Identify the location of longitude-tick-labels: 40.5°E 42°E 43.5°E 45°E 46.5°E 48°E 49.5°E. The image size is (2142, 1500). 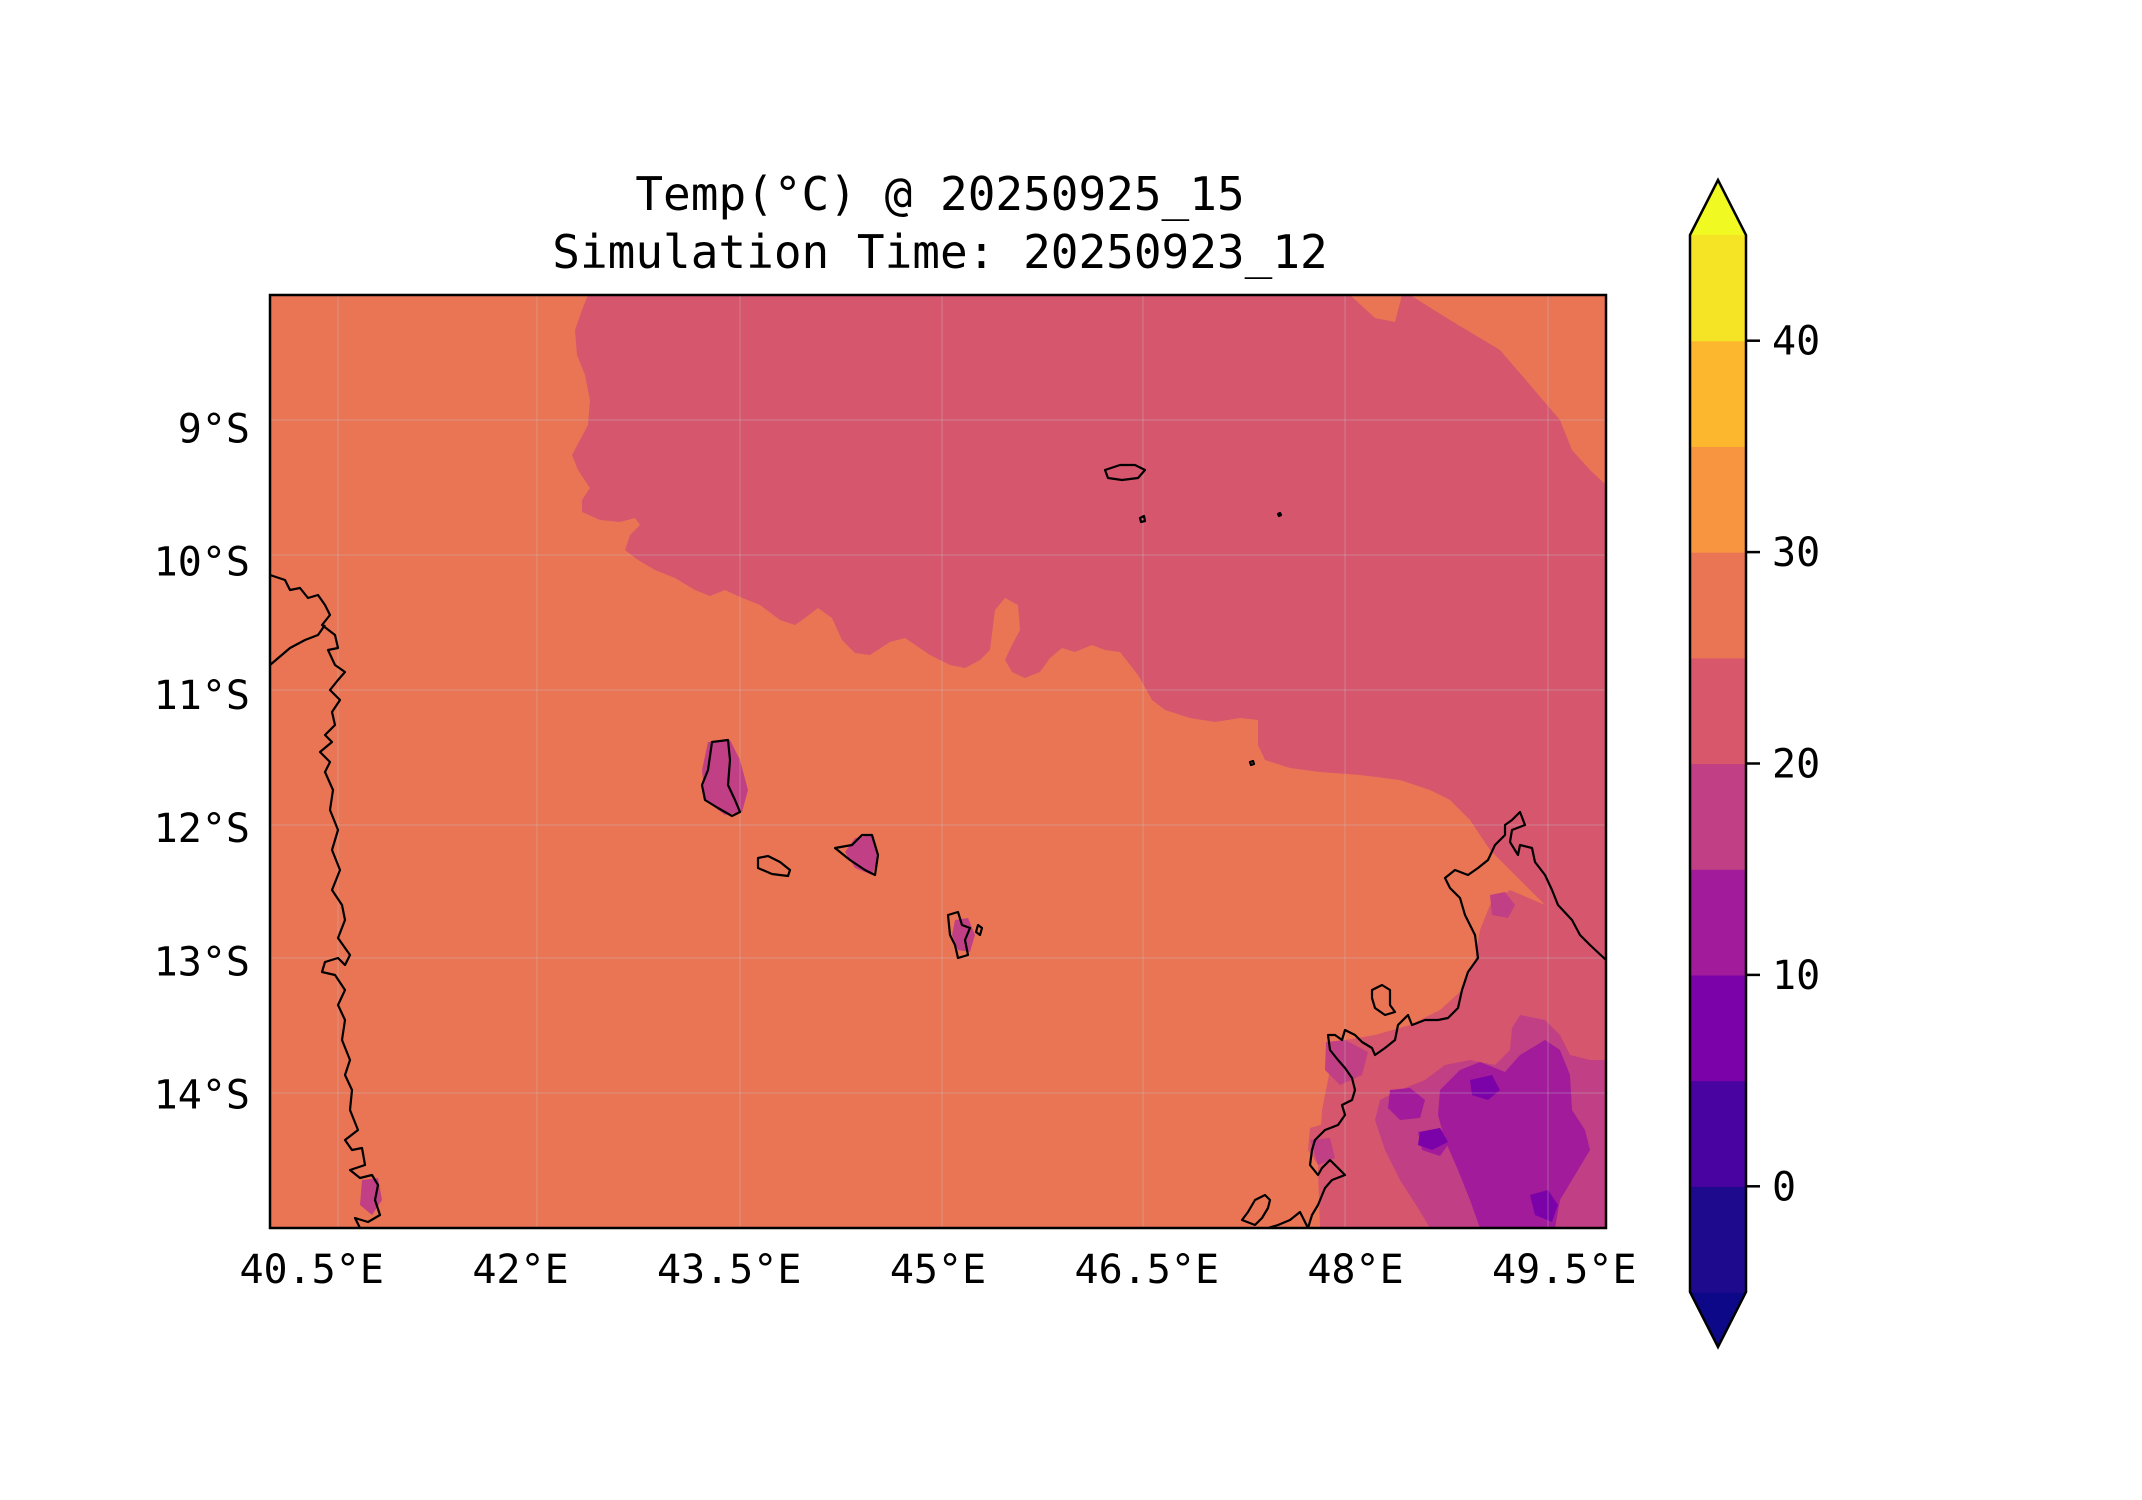
(937, 1270).